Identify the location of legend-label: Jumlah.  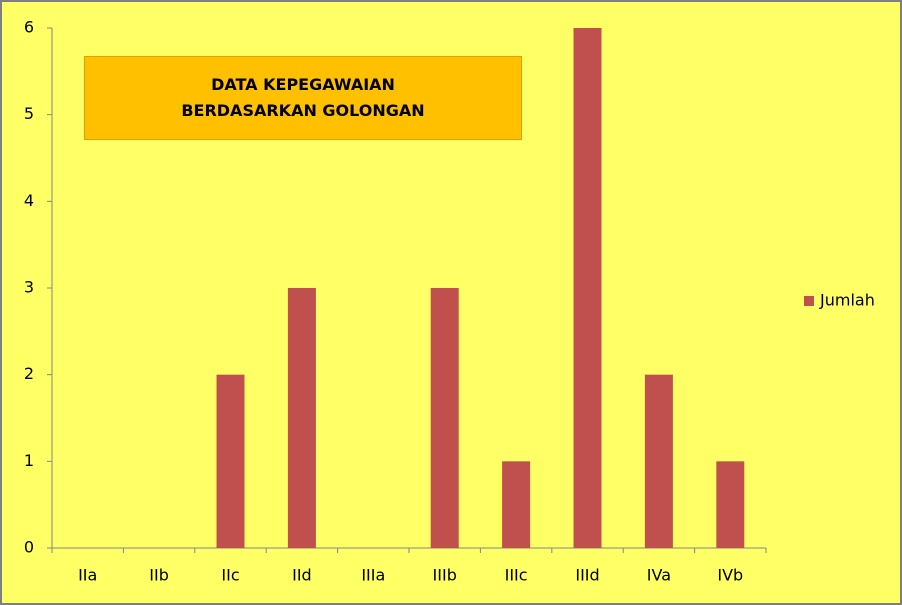
(847, 300).